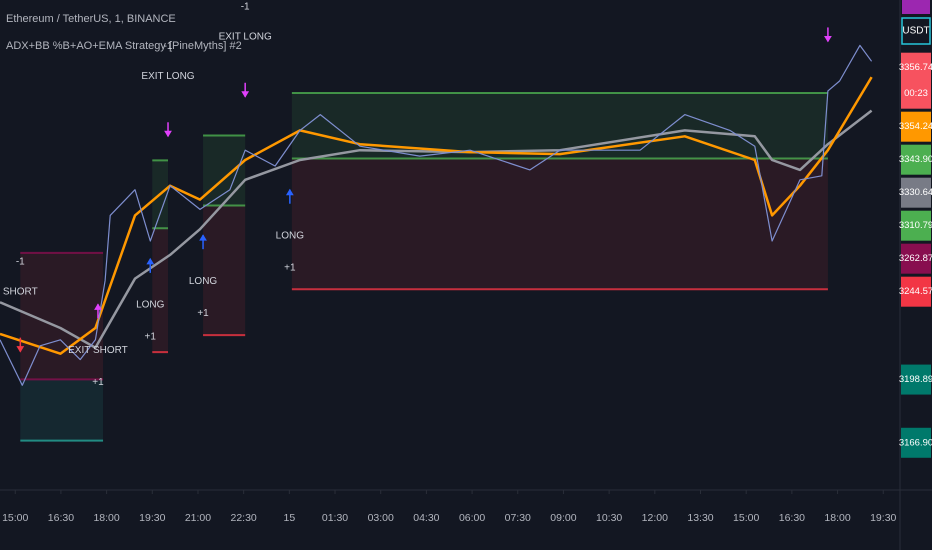 The width and height of the screenshot is (932, 550). I want to click on x-tick-label: 07:30, so click(518, 518).